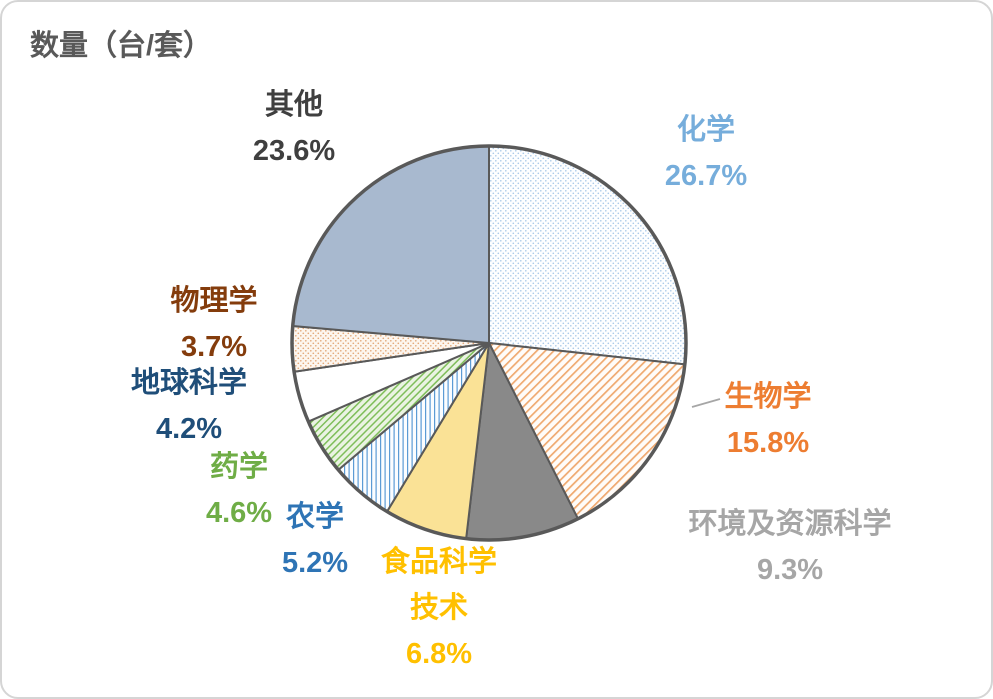 The height and width of the screenshot is (699, 993). What do you see at coordinates (239, 490) in the screenshot?
I see `label-pharmacy: 药学 4.6%` at bounding box center [239, 490].